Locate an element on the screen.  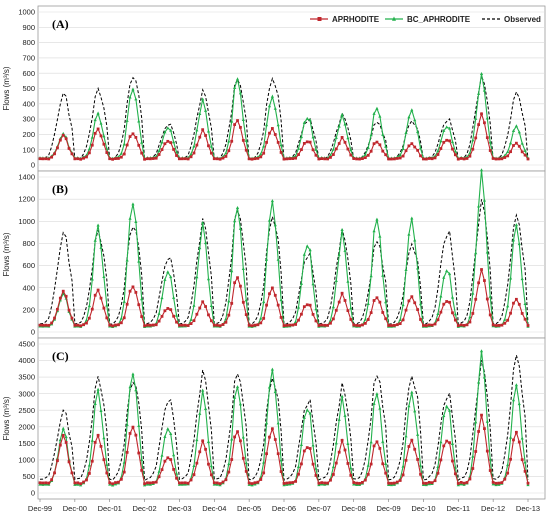
y-tick-label: 2000 is located at coordinates (26, 426).